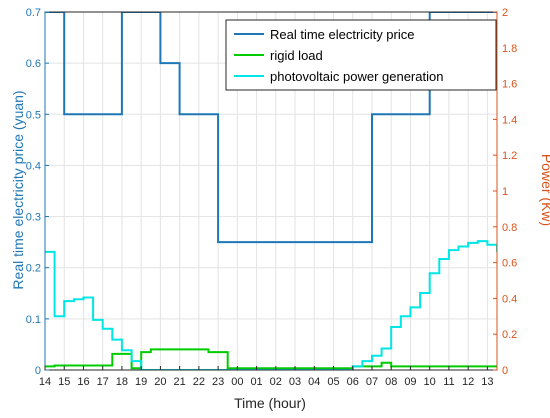 This screenshot has width=550, height=418. What do you see at coordinates (276, 382) in the screenshot?
I see `x-tick-label: 02` at bounding box center [276, 382].